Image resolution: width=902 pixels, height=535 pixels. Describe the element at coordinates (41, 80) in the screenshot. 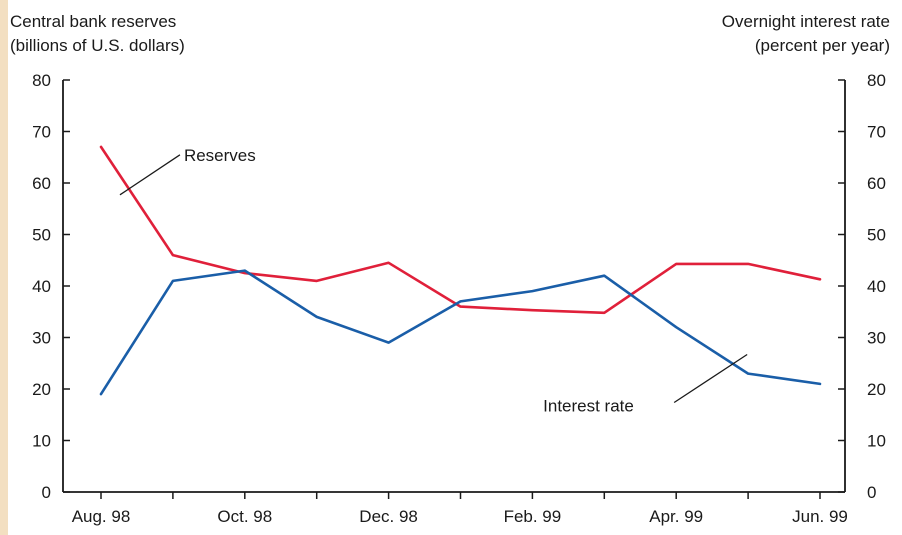

I see `left-y-tick-label: 80` at that location.